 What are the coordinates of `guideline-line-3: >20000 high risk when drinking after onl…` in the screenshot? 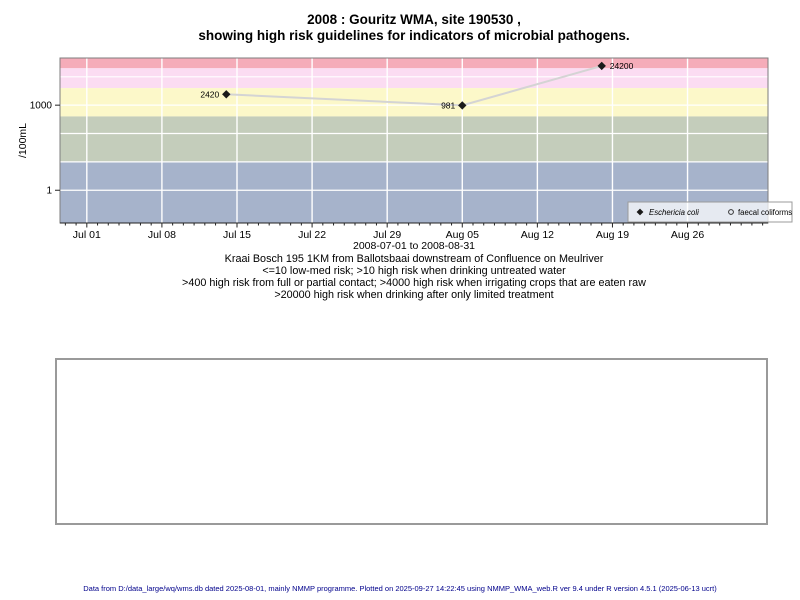 It's located at (414, 295).